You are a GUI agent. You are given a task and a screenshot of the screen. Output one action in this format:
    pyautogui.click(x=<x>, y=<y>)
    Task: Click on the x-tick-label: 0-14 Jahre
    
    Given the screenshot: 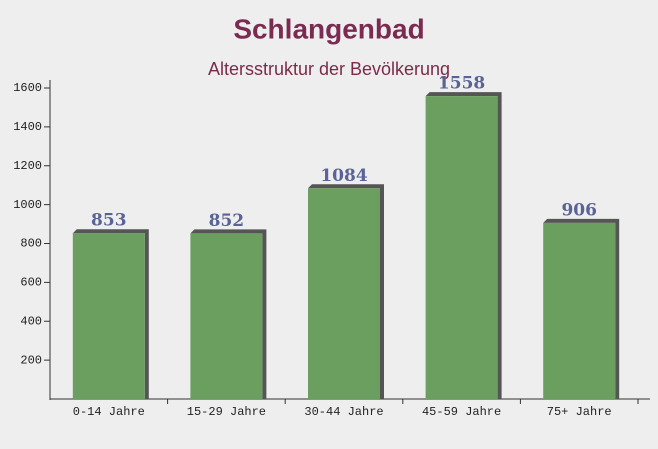 What is the action you would take?
    pyautogui.click(x=109, y=412)
    